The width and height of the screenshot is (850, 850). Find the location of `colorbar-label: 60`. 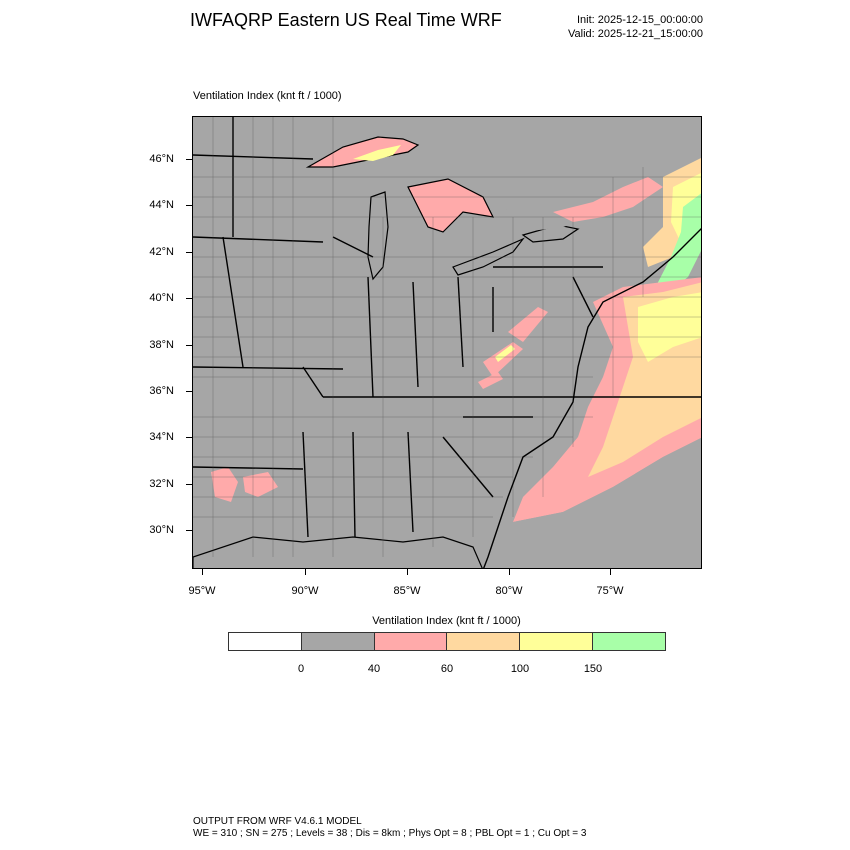

colorbar-label: 60 is located at coordinates (447, 669).